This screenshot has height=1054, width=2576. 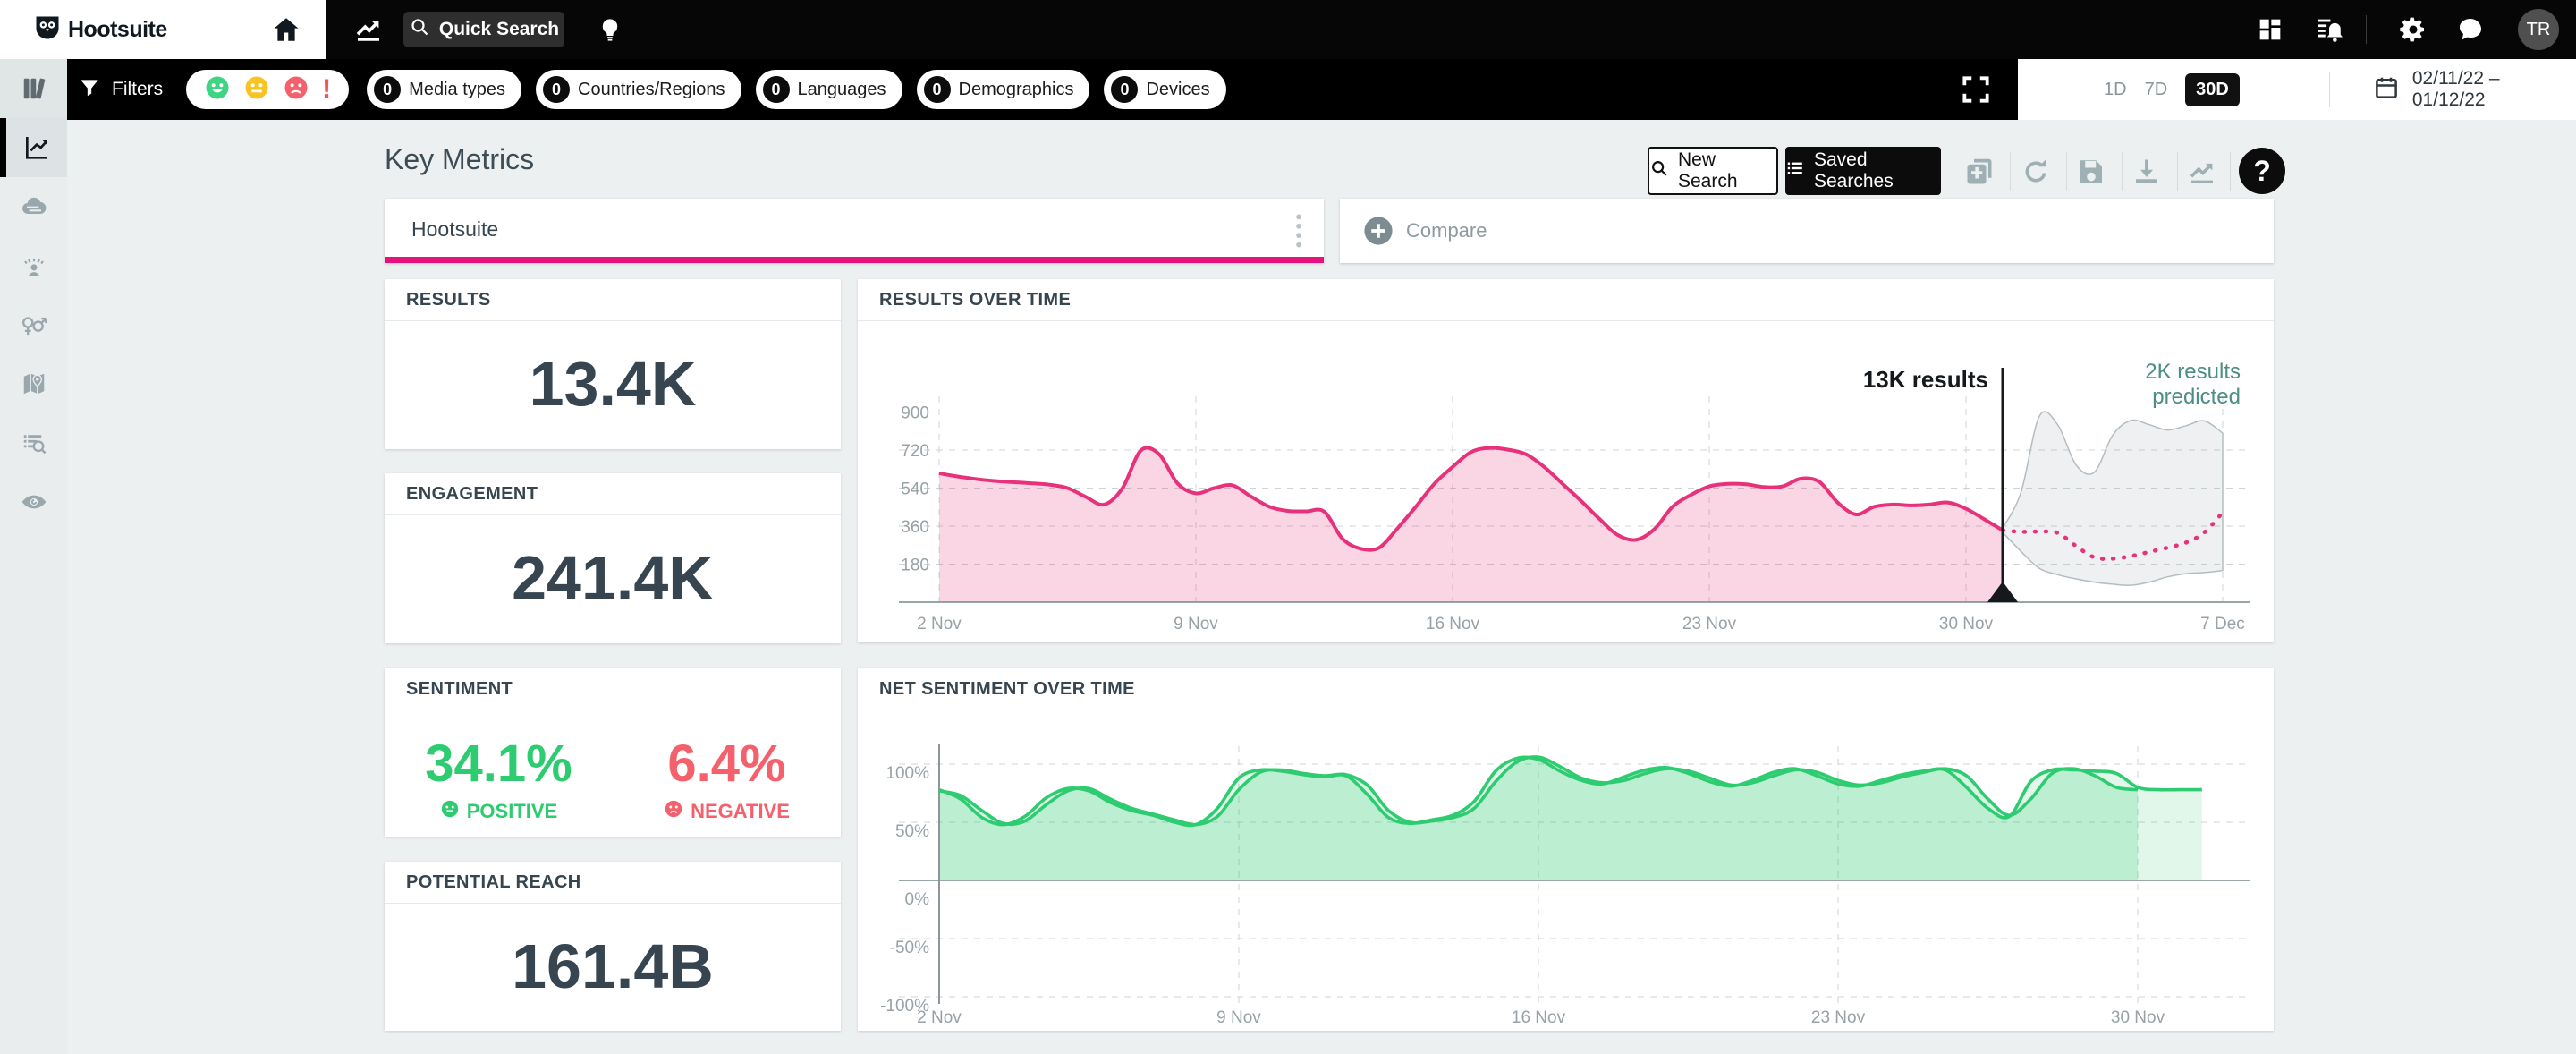 I want to click on svg-text: 23 Nov, so click(x=1709, y=624).